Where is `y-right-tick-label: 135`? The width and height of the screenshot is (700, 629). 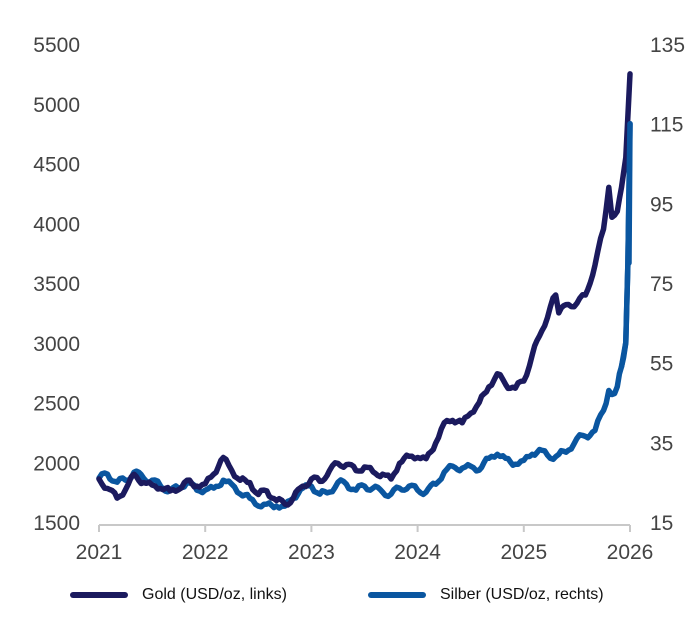
y-right-tick-label: 135 is located at coordinates (667, 45).